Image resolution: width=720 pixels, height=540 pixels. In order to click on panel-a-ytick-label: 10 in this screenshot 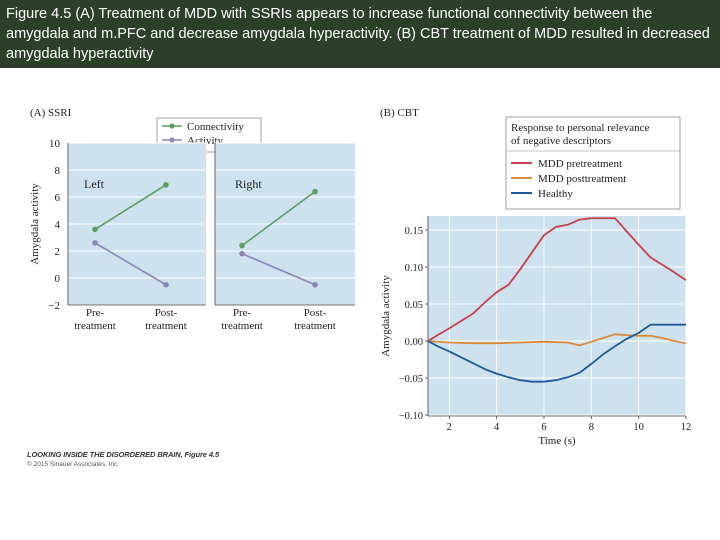, I will do `click(55, 144)`.